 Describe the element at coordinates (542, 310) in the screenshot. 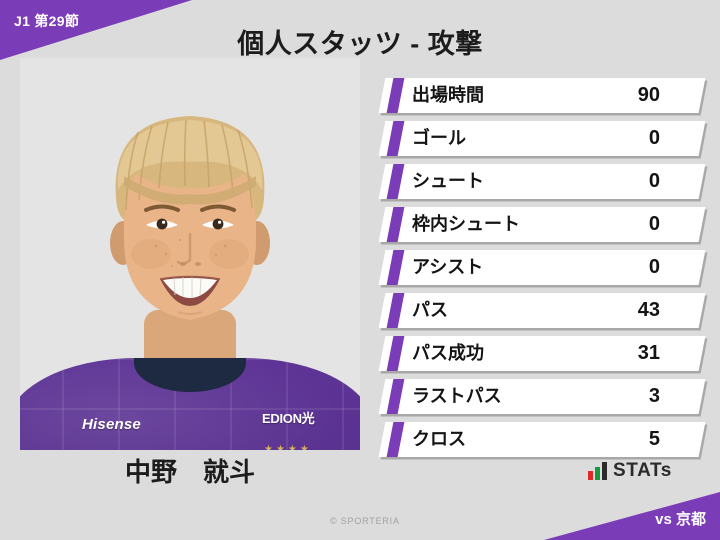

I see `table-row: パス 43` at that location.